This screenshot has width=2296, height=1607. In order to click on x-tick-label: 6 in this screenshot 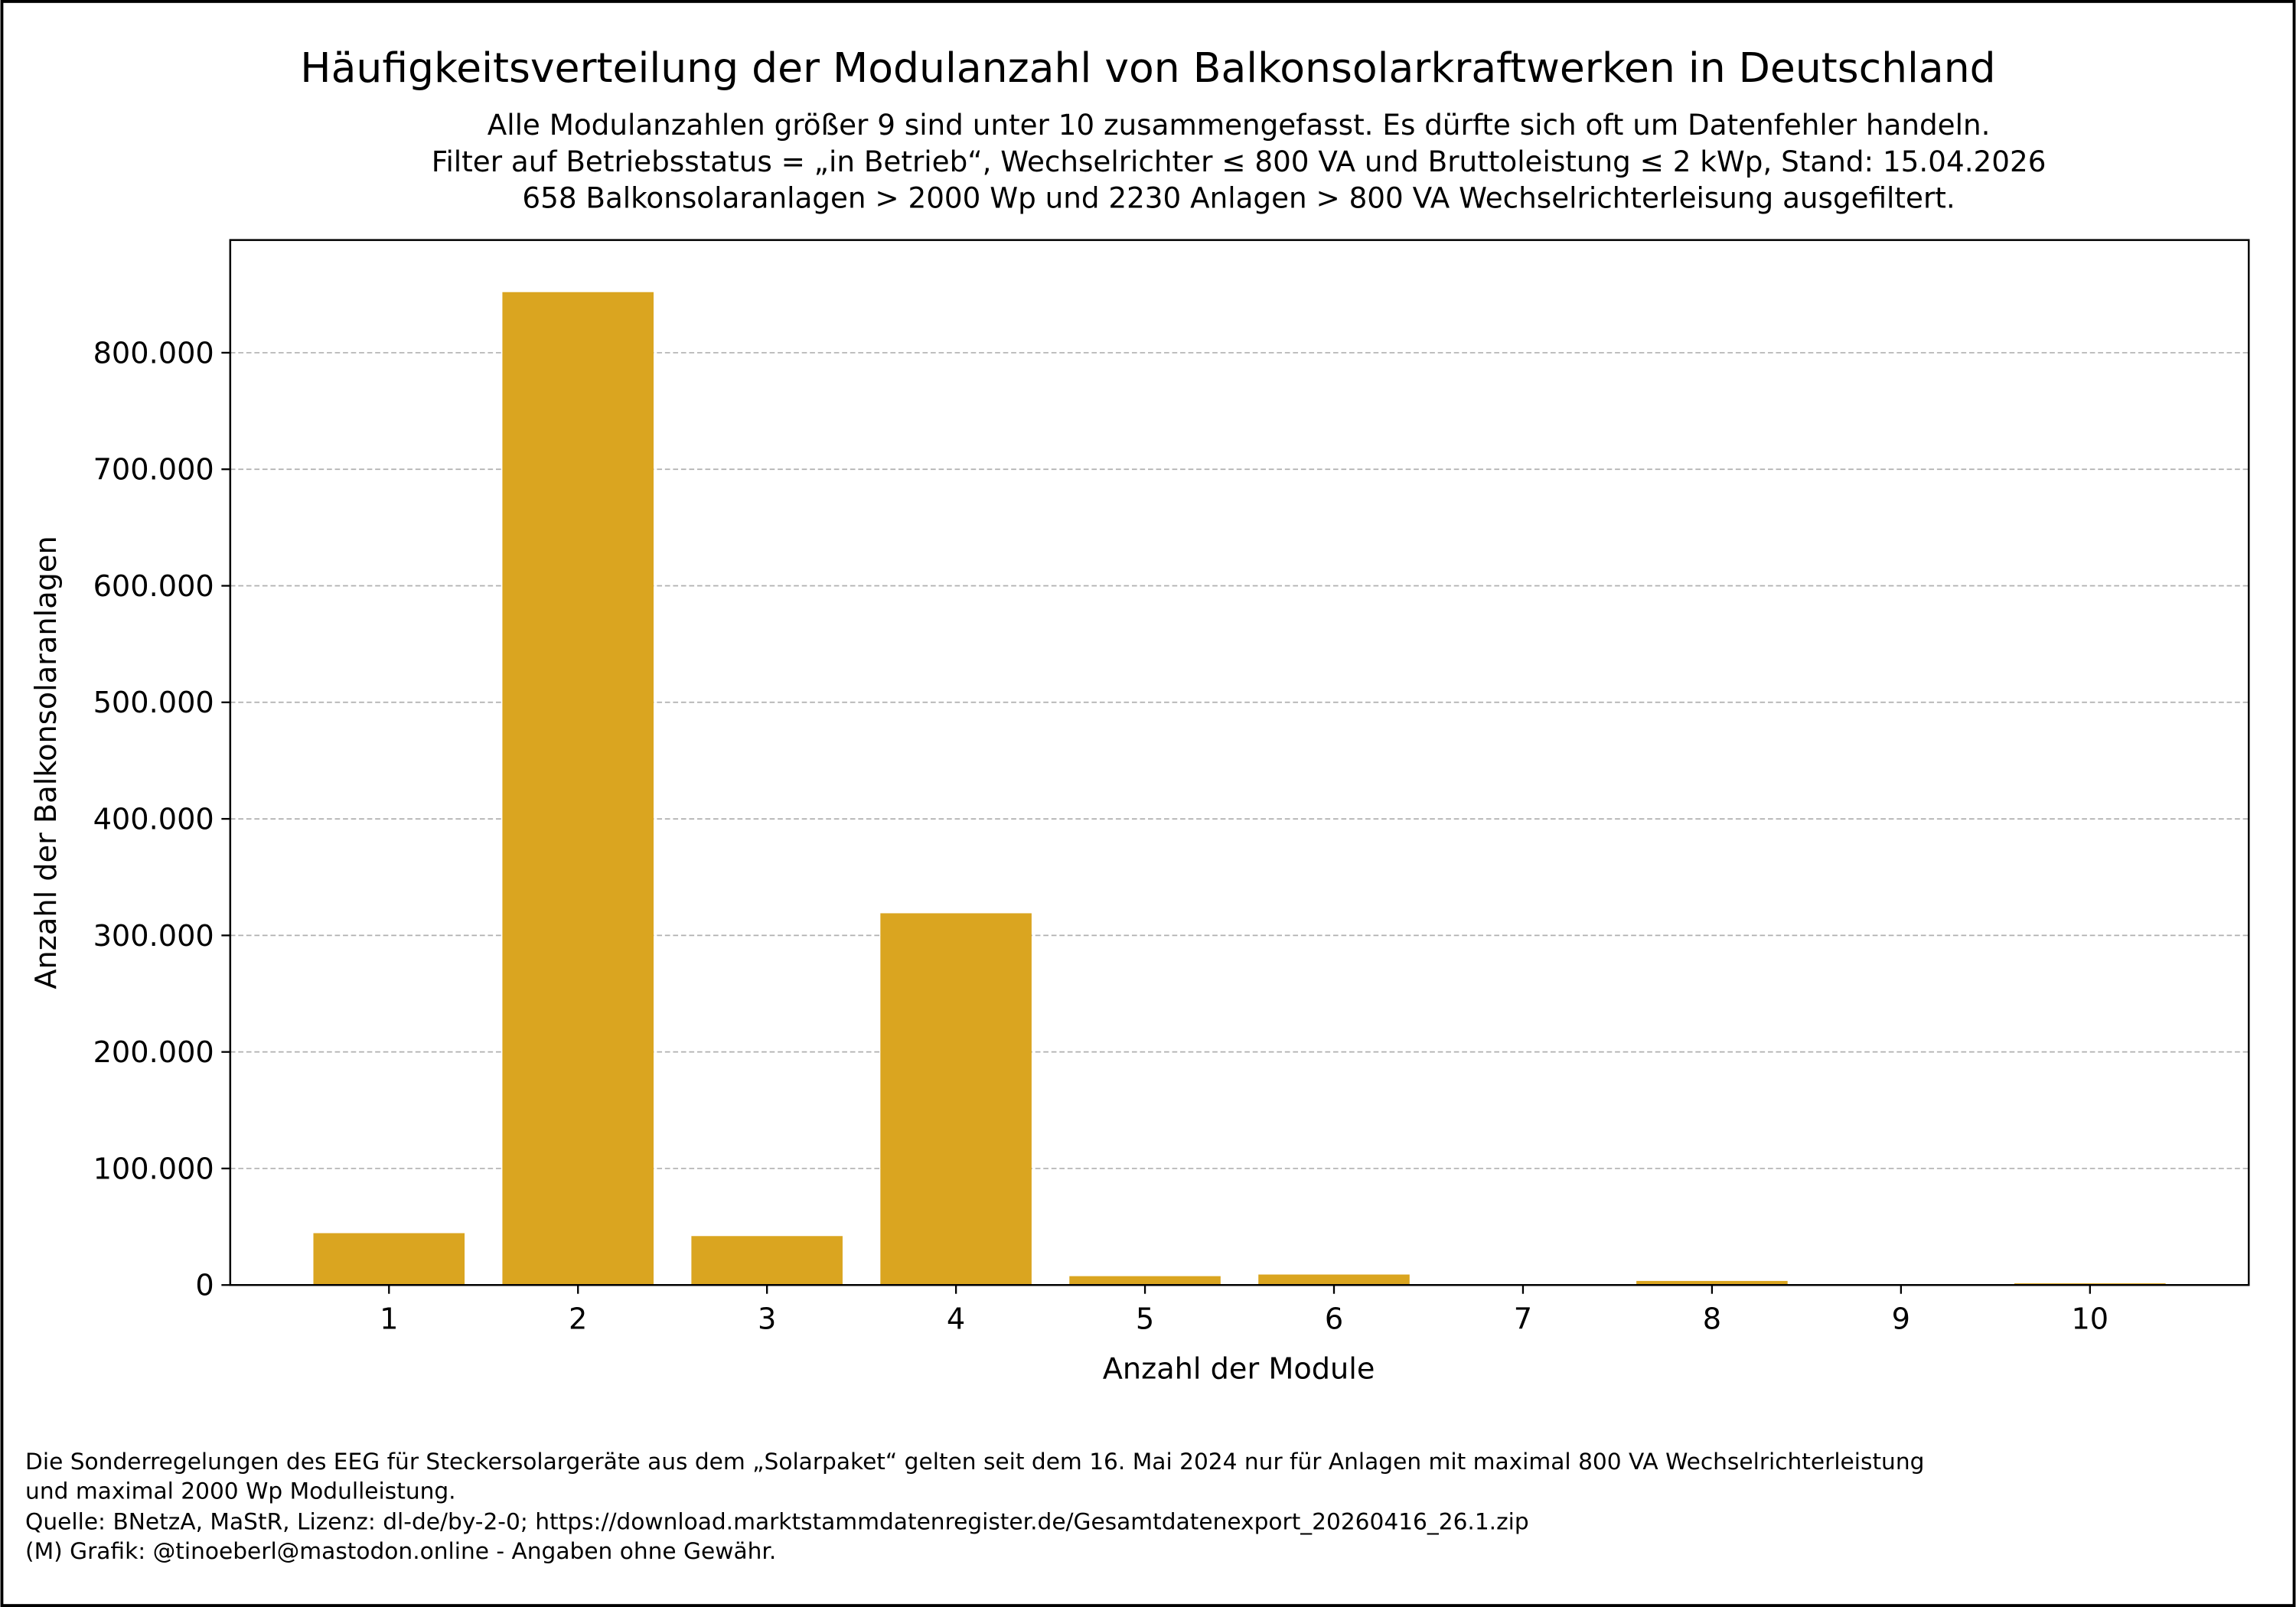, I will do `click(1334, 1320)`.